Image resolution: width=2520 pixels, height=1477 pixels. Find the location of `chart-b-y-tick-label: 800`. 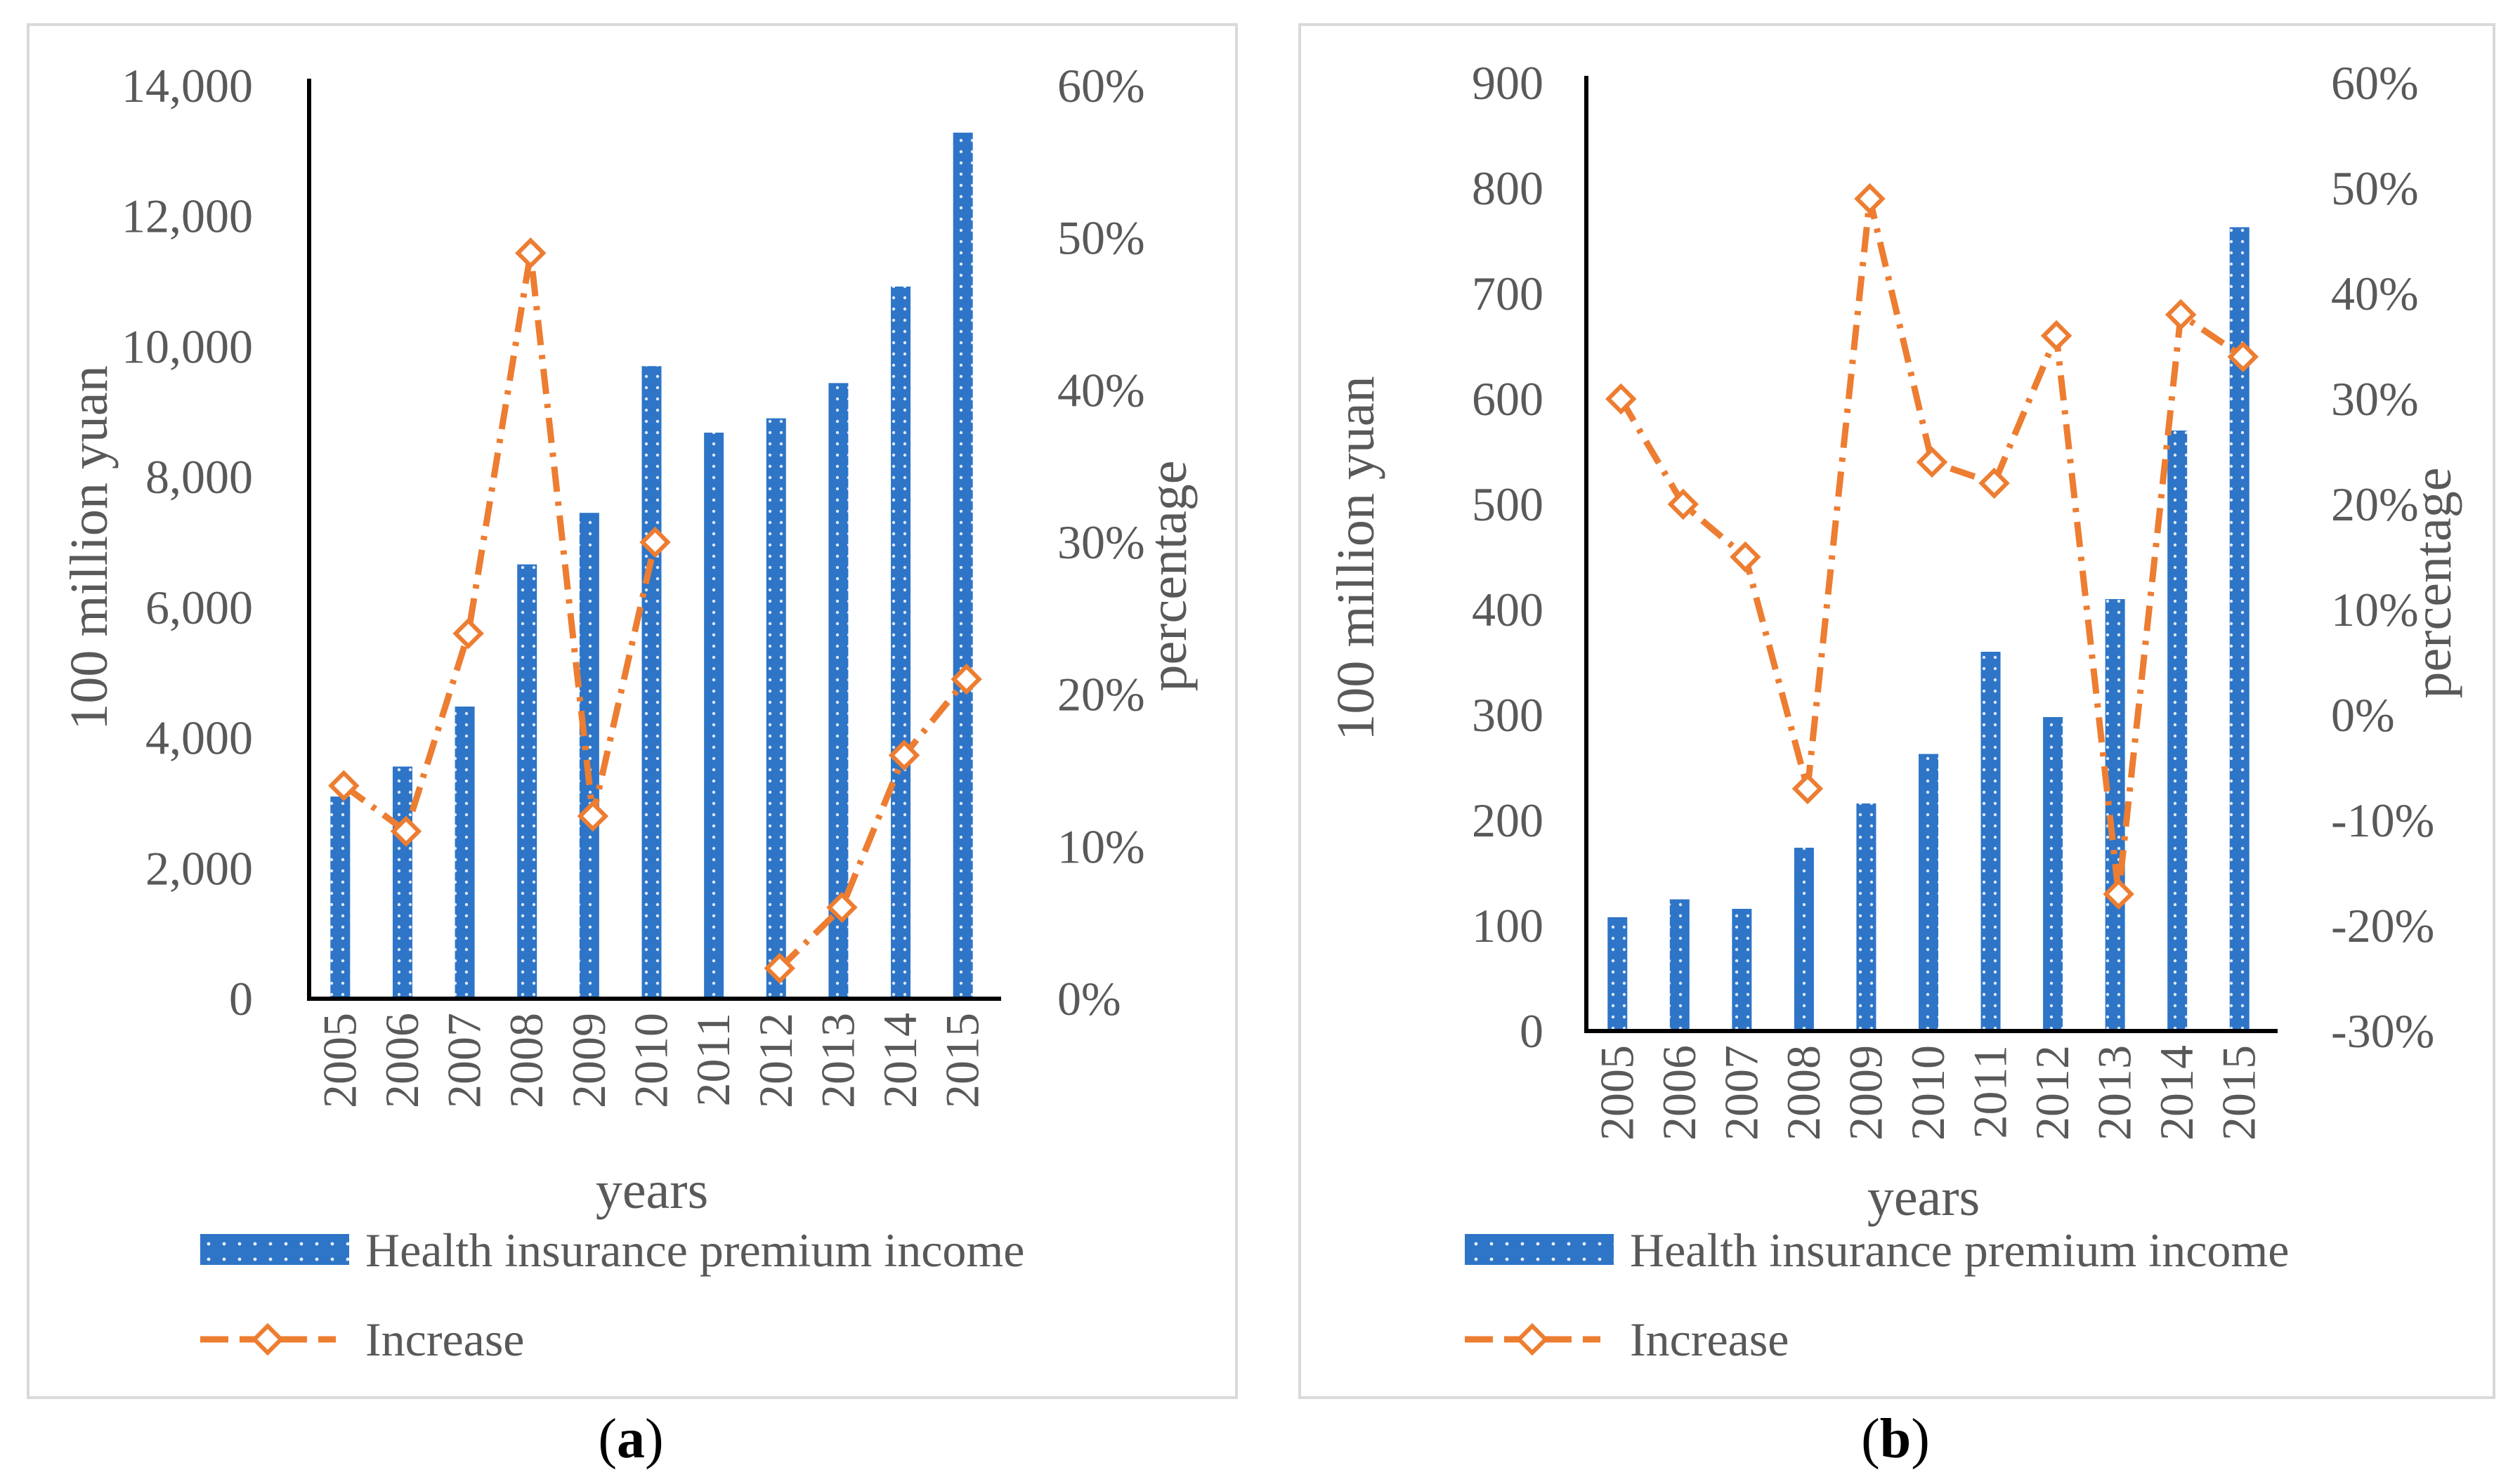

chart-b-y-tick-label: 800 is located at coordinates (1508, 188).